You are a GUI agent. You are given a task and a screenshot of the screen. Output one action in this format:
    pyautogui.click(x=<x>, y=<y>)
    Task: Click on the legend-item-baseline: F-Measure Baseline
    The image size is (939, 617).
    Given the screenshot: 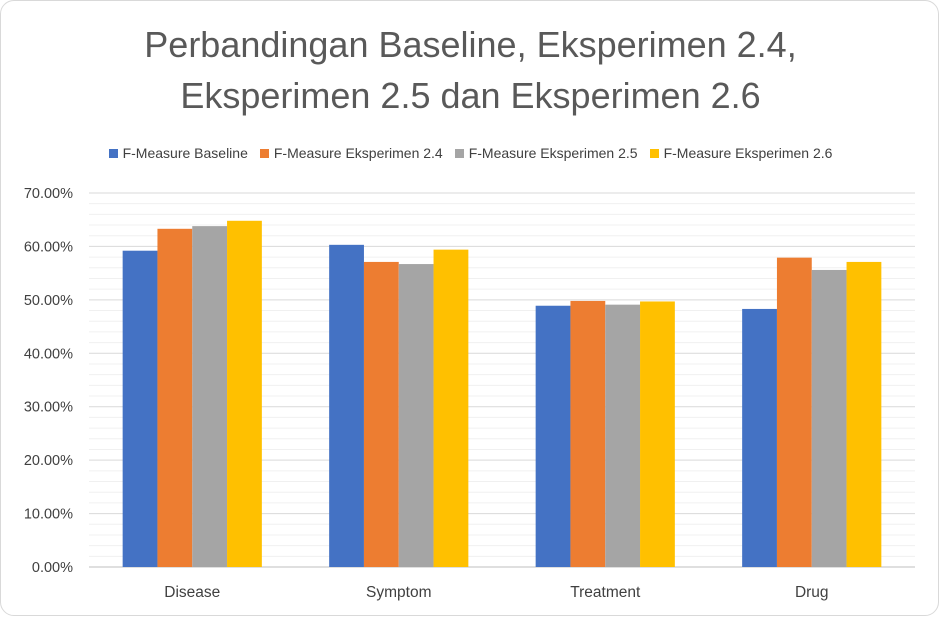 What is the action you would take?
    pyautogui.click(x=178, y=153)
    